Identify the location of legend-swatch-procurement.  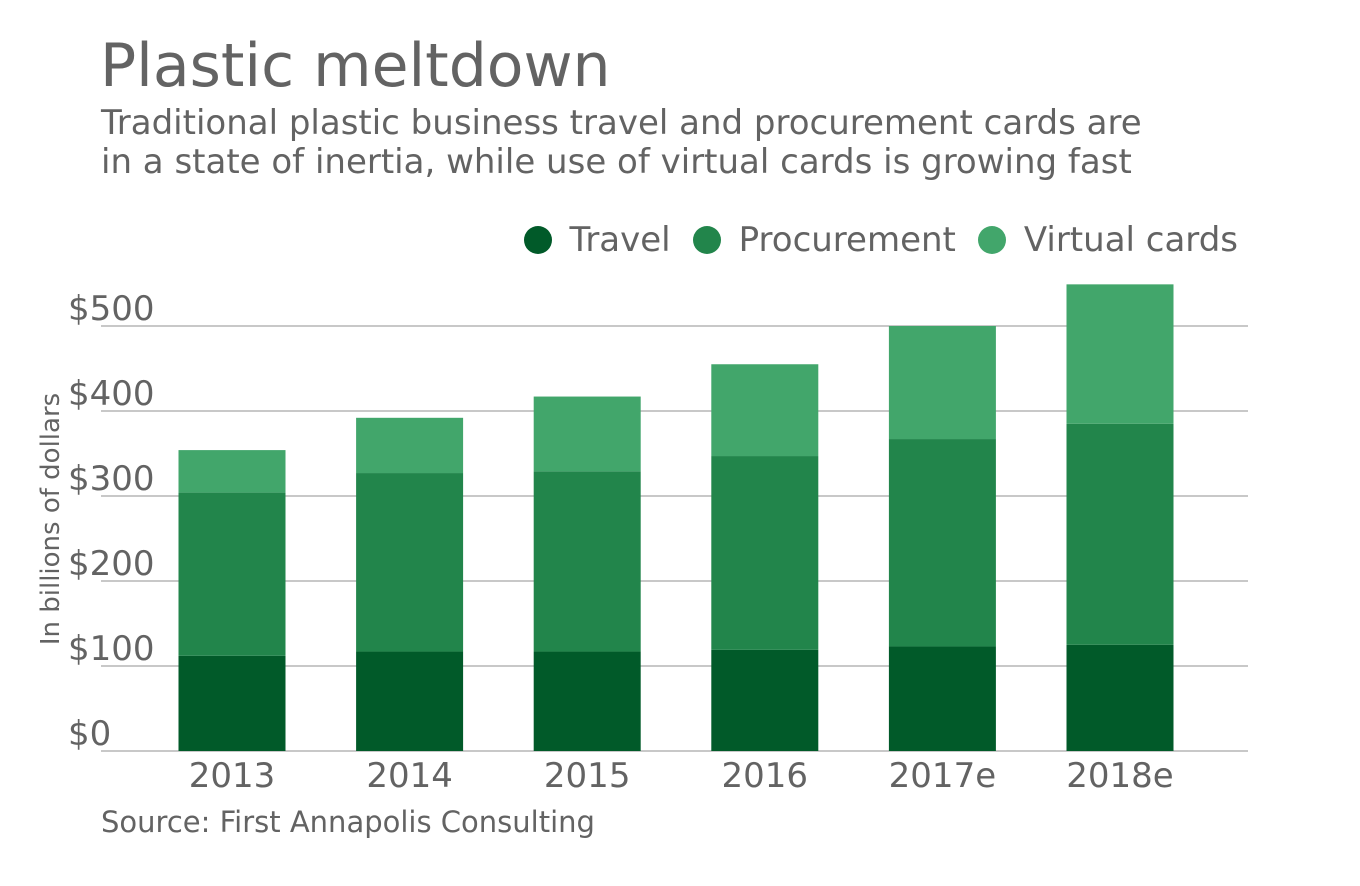
(706, 240).